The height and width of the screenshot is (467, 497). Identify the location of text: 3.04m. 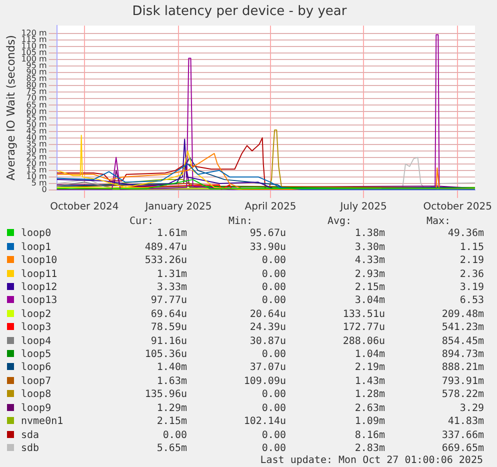
(370, 301).